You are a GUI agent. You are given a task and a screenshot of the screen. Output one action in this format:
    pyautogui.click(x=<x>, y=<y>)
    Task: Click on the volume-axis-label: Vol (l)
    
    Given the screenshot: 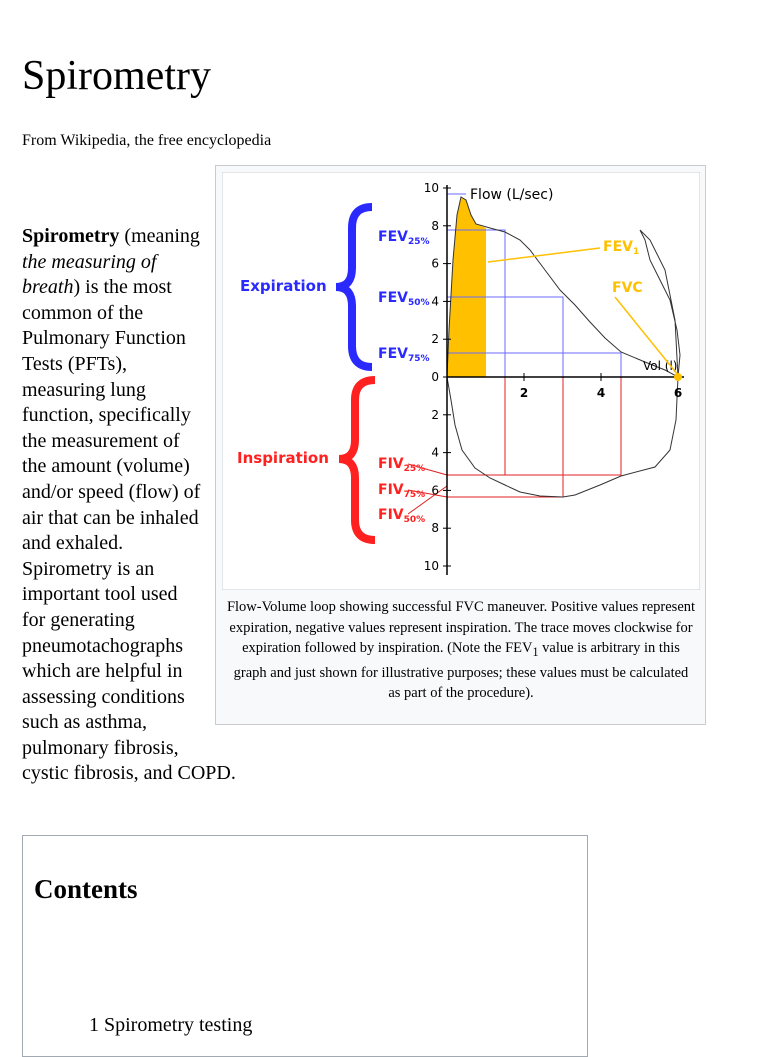 What is the action you would take?
    pyautogui.click(x=660, y=366)
    